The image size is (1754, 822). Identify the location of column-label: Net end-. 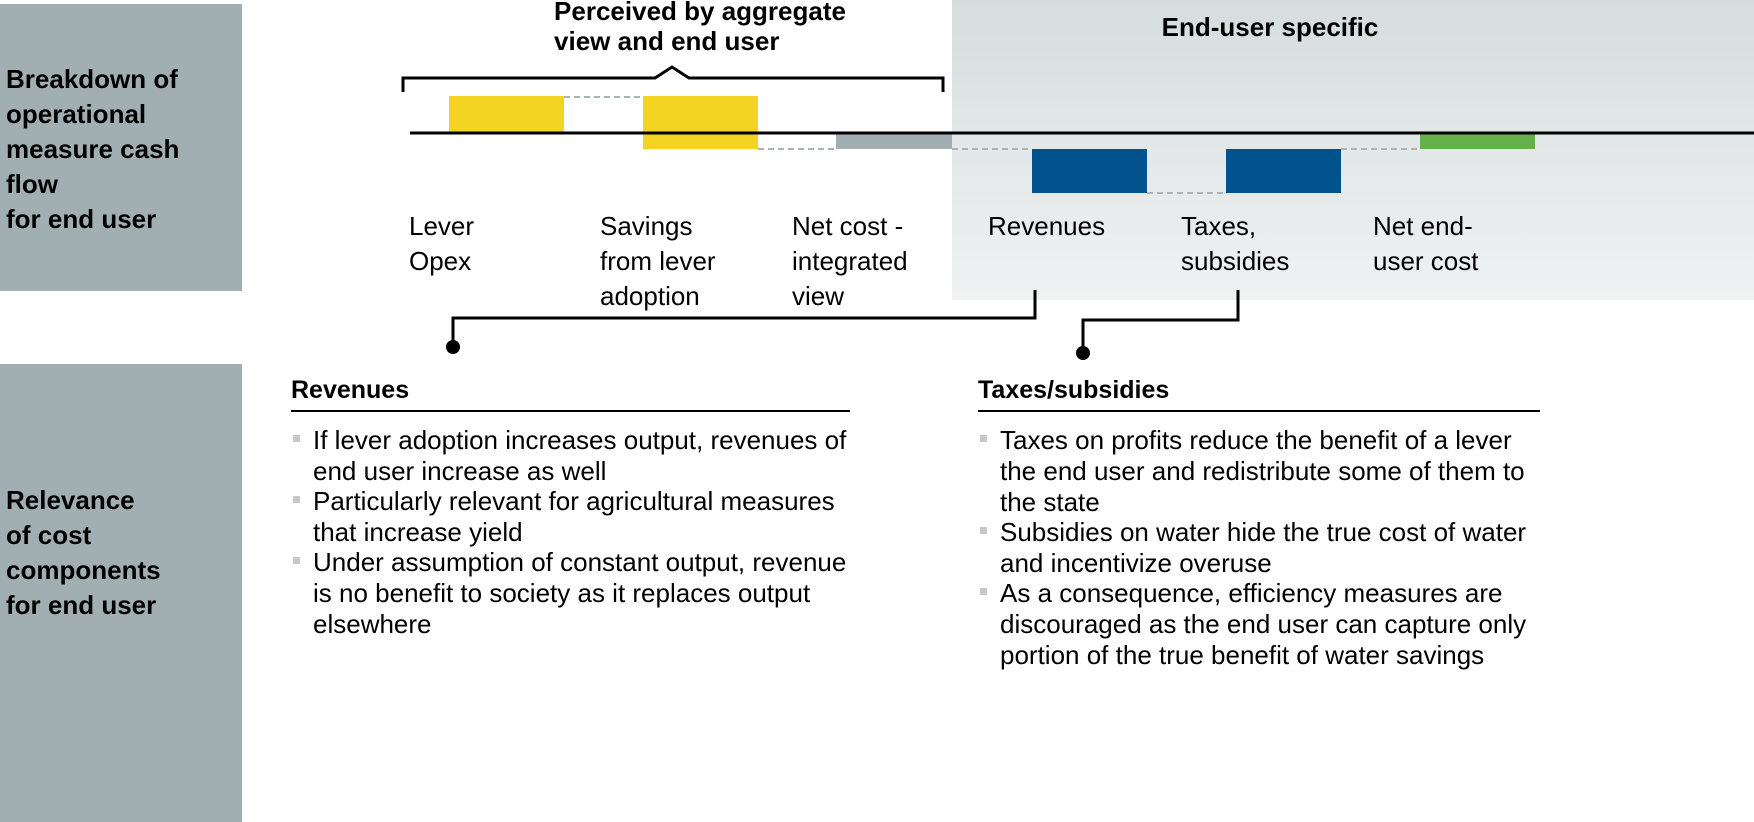
(1423, 226).